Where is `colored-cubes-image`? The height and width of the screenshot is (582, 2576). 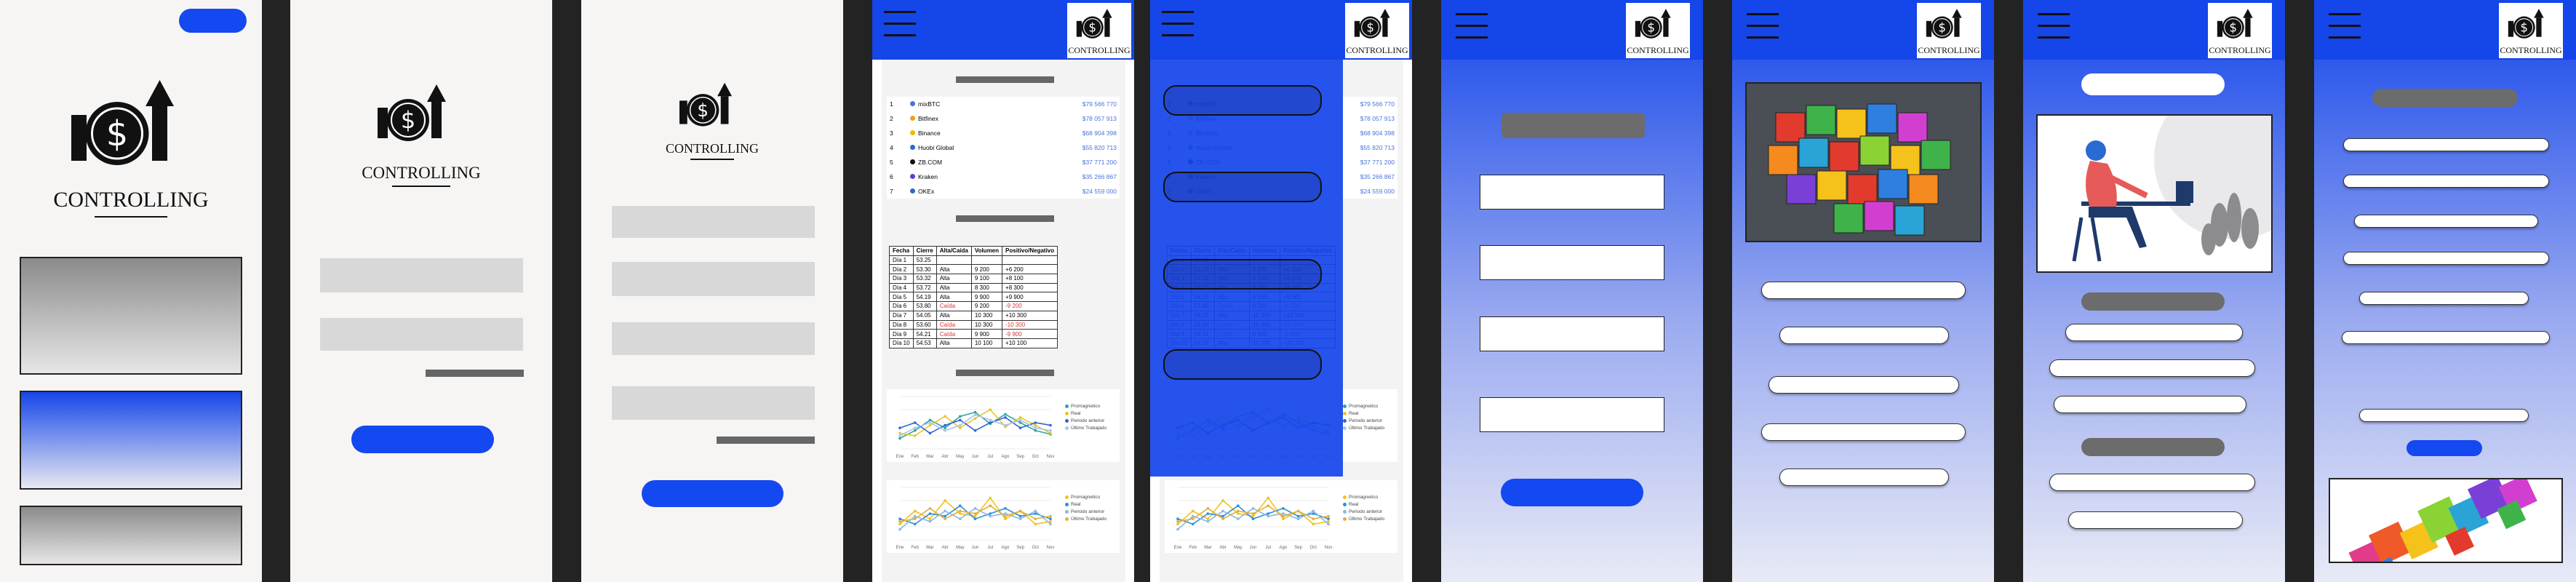 colored-cubes-image is located at coordinates (1863, 162).